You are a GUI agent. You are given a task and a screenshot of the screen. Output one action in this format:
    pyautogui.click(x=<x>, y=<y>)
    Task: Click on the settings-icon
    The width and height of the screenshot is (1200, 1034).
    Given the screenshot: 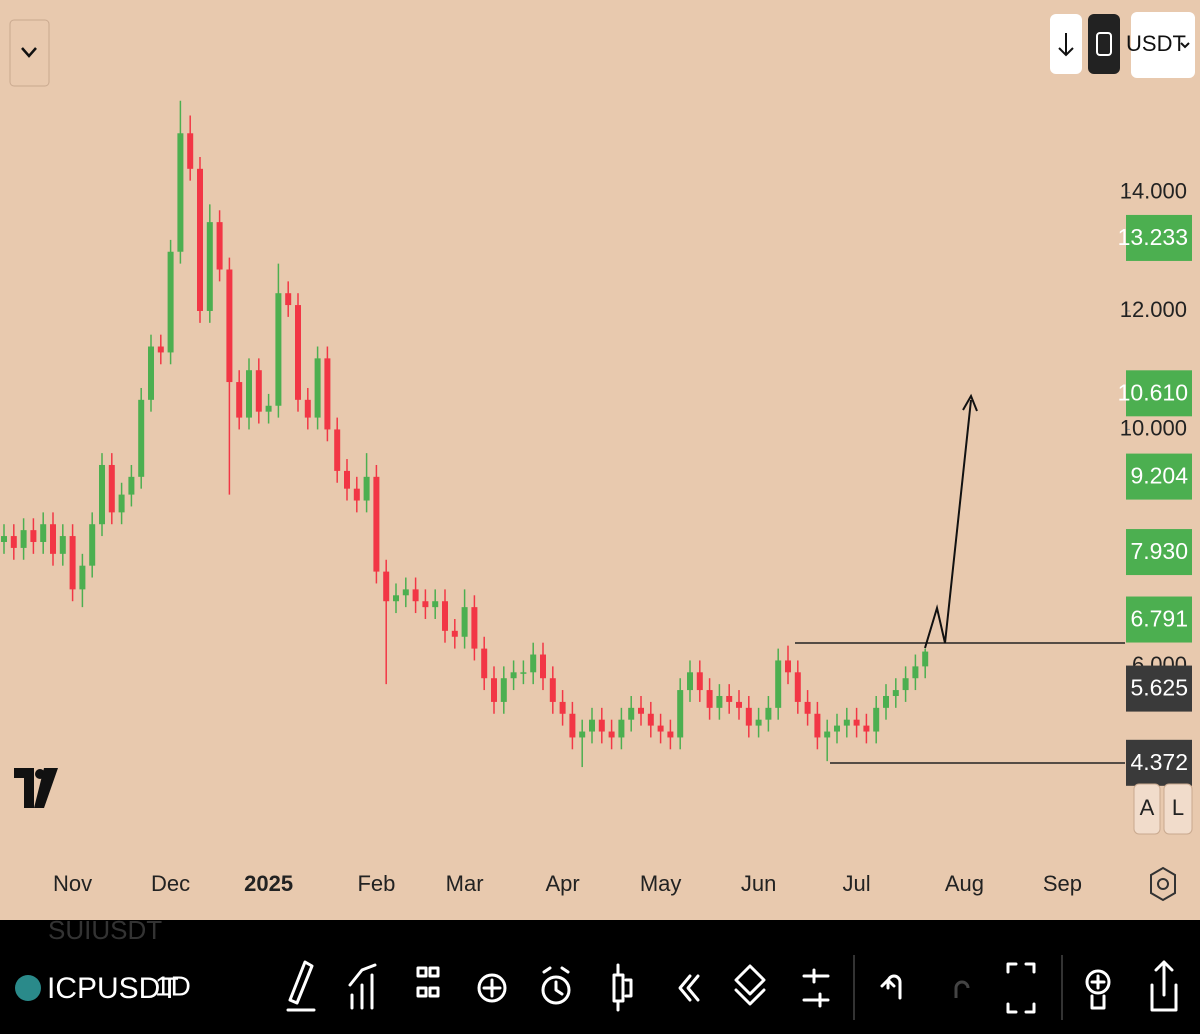 What is the action you would take?
    pyautogui.click(x=1163, y=884)
    